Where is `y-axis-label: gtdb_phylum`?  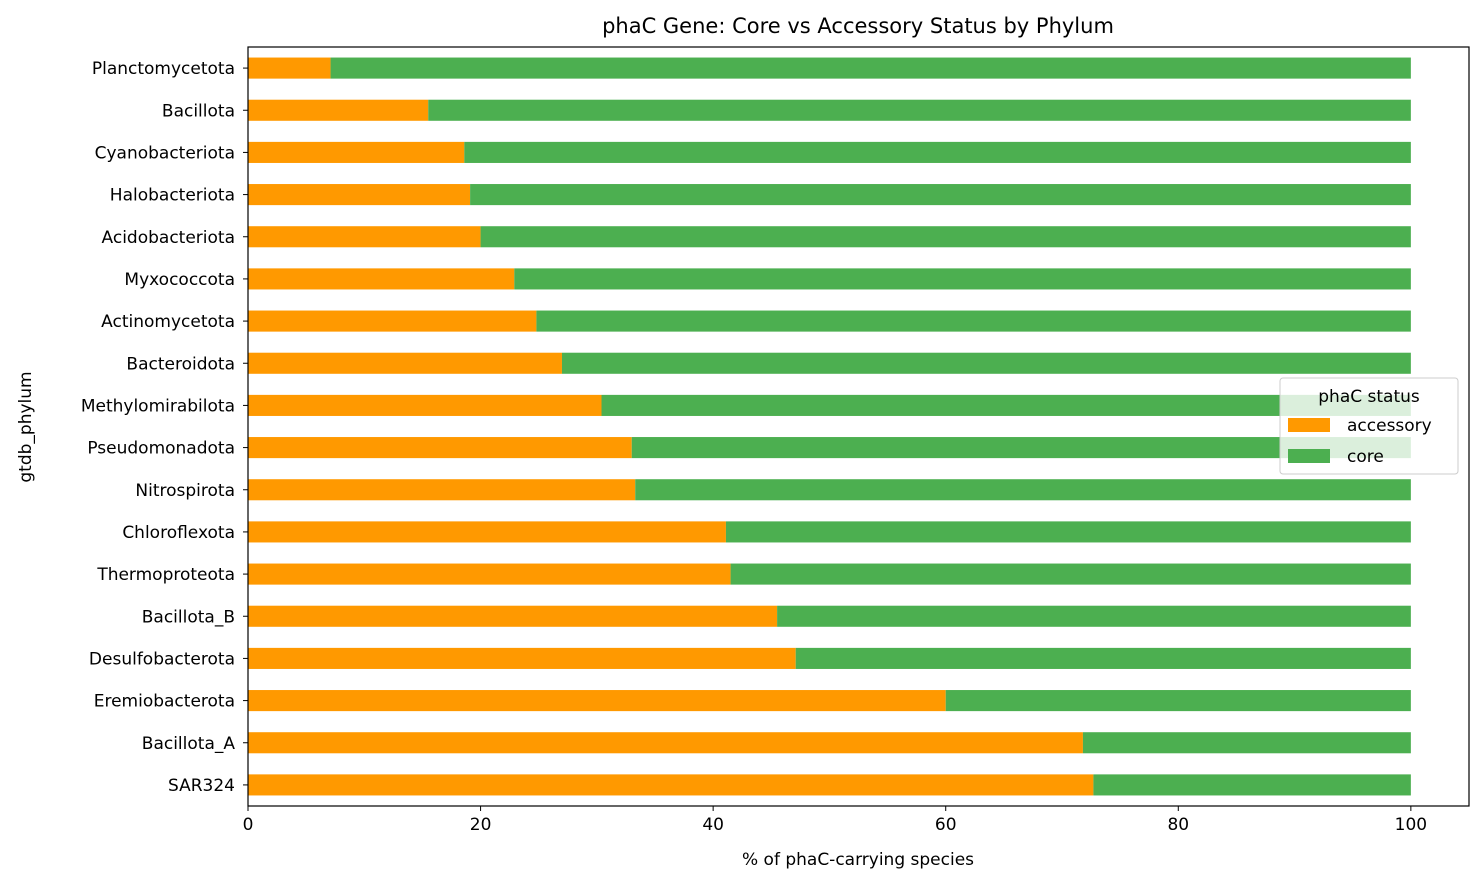 y-axis-label: gtdb_phylum is located at coordinates (26, 426).